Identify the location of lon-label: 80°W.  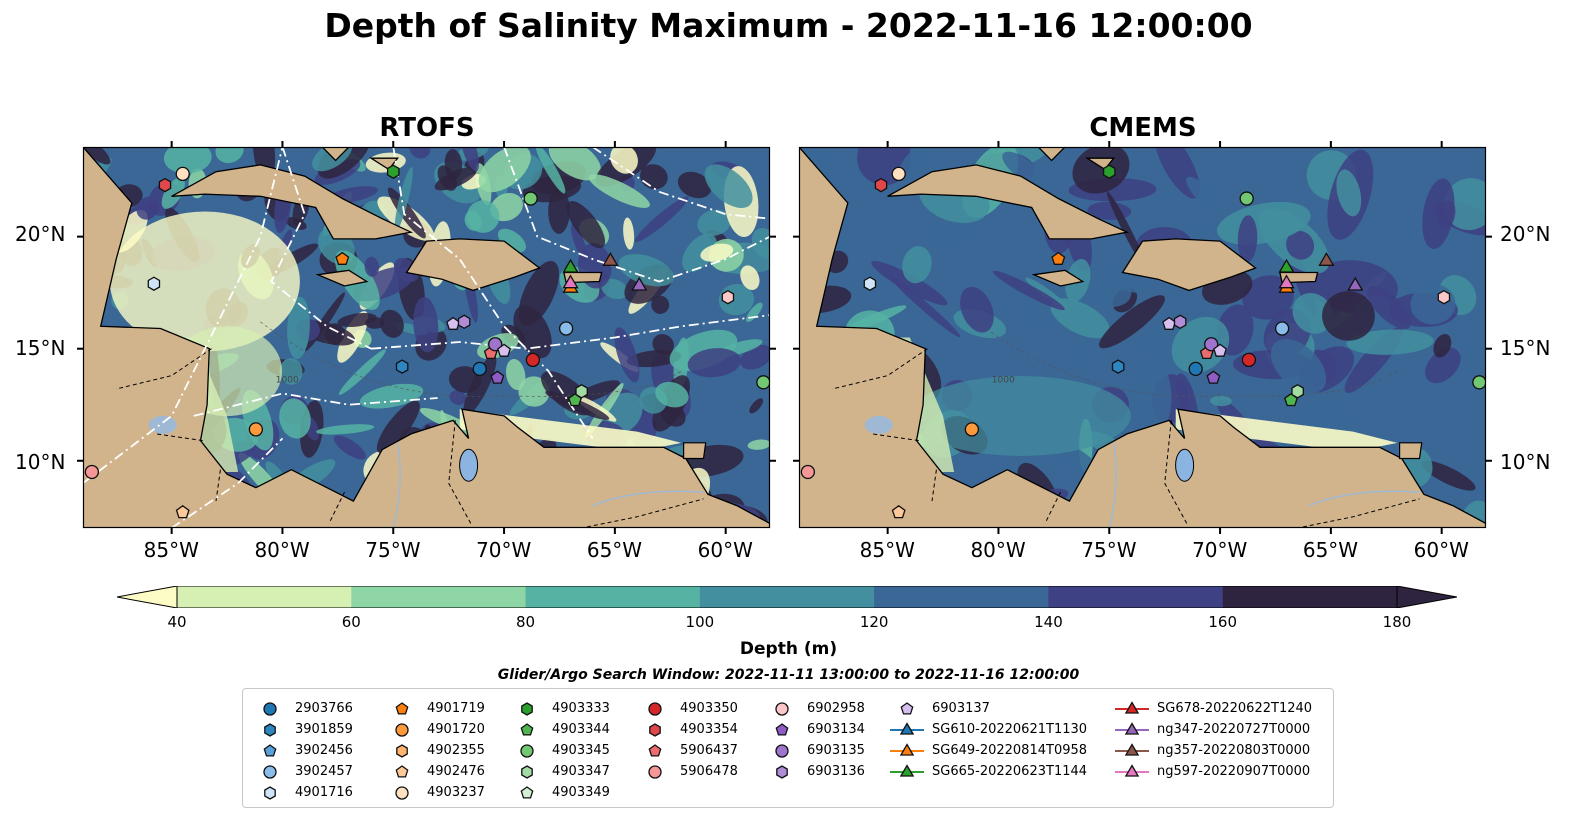
(998, 550).